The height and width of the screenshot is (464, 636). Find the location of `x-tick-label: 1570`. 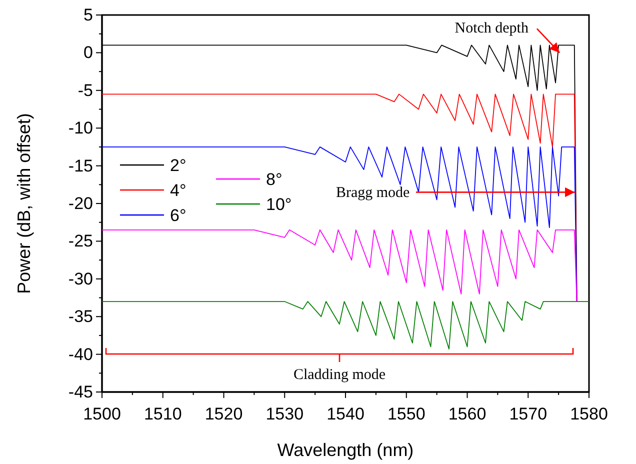

x-tick-label: 1570 is located at coordinates (528, 414).